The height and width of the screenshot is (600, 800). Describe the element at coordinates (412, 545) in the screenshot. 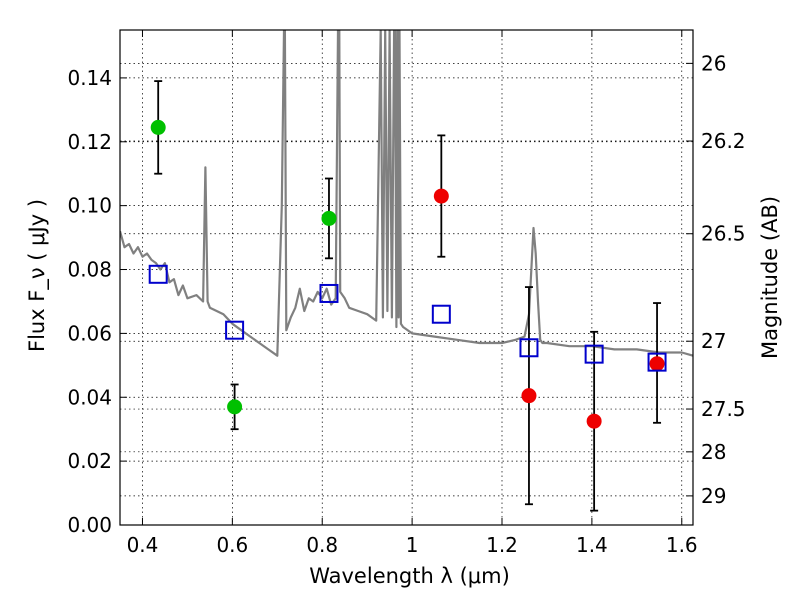

I see `x-tick-label: 1` at that location.